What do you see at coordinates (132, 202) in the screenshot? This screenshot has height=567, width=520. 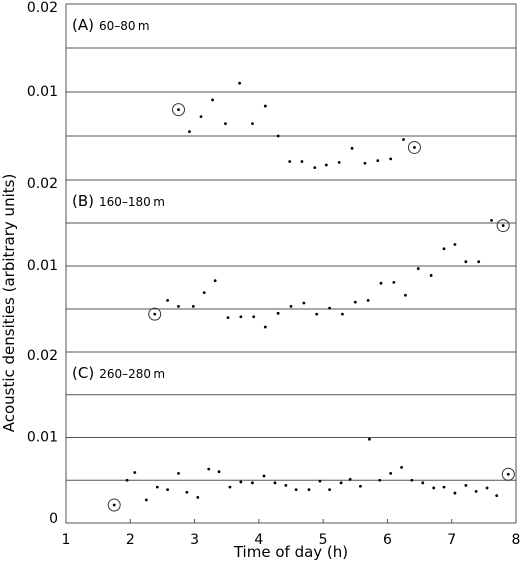 I see `panel-depth: 160–180 m` at bounding box center [132, 202].